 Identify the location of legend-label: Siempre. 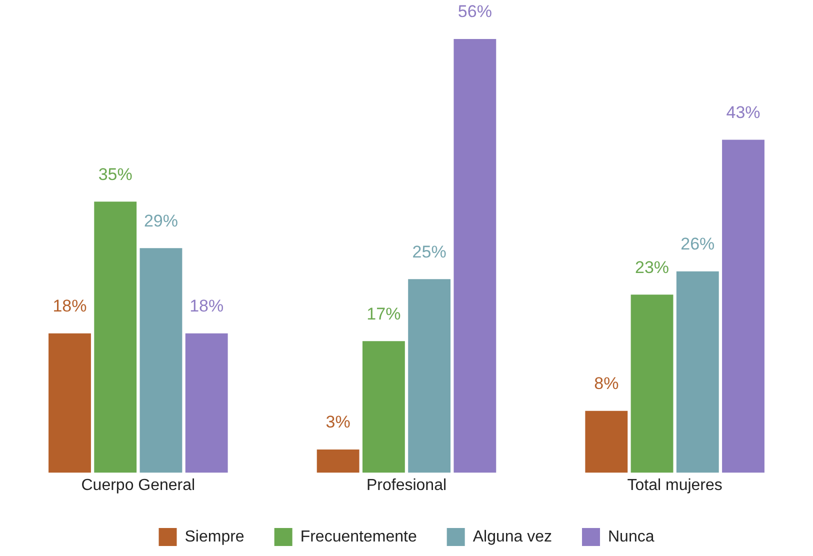
(214, 537).